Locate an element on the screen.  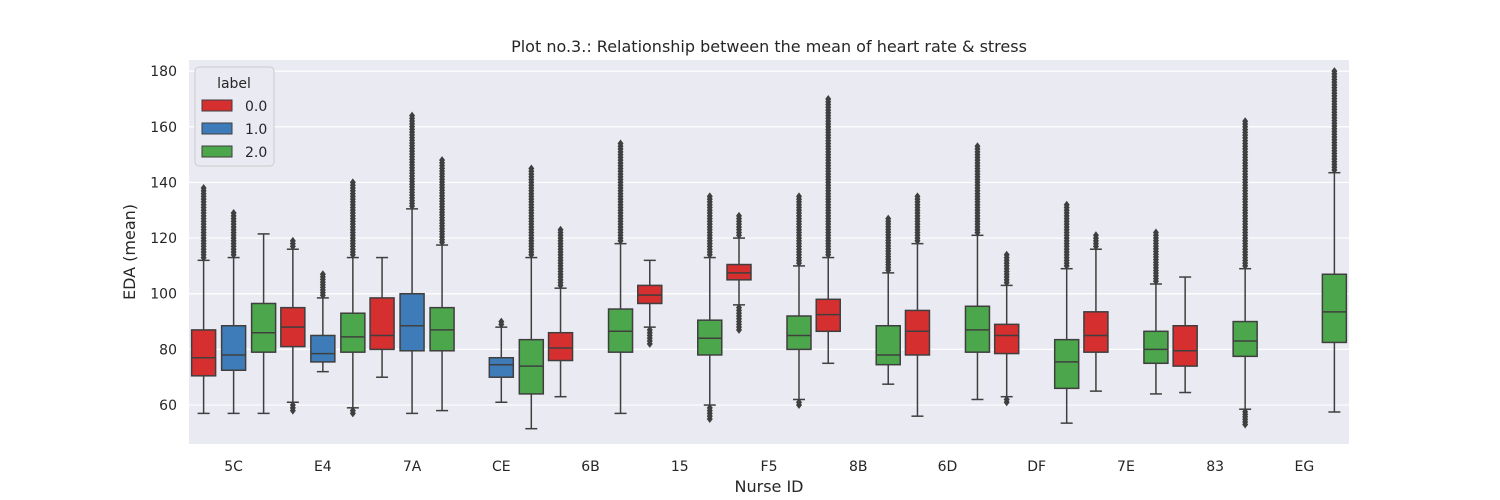
y-tick-label: 120 is located at coordinates (163, 239).